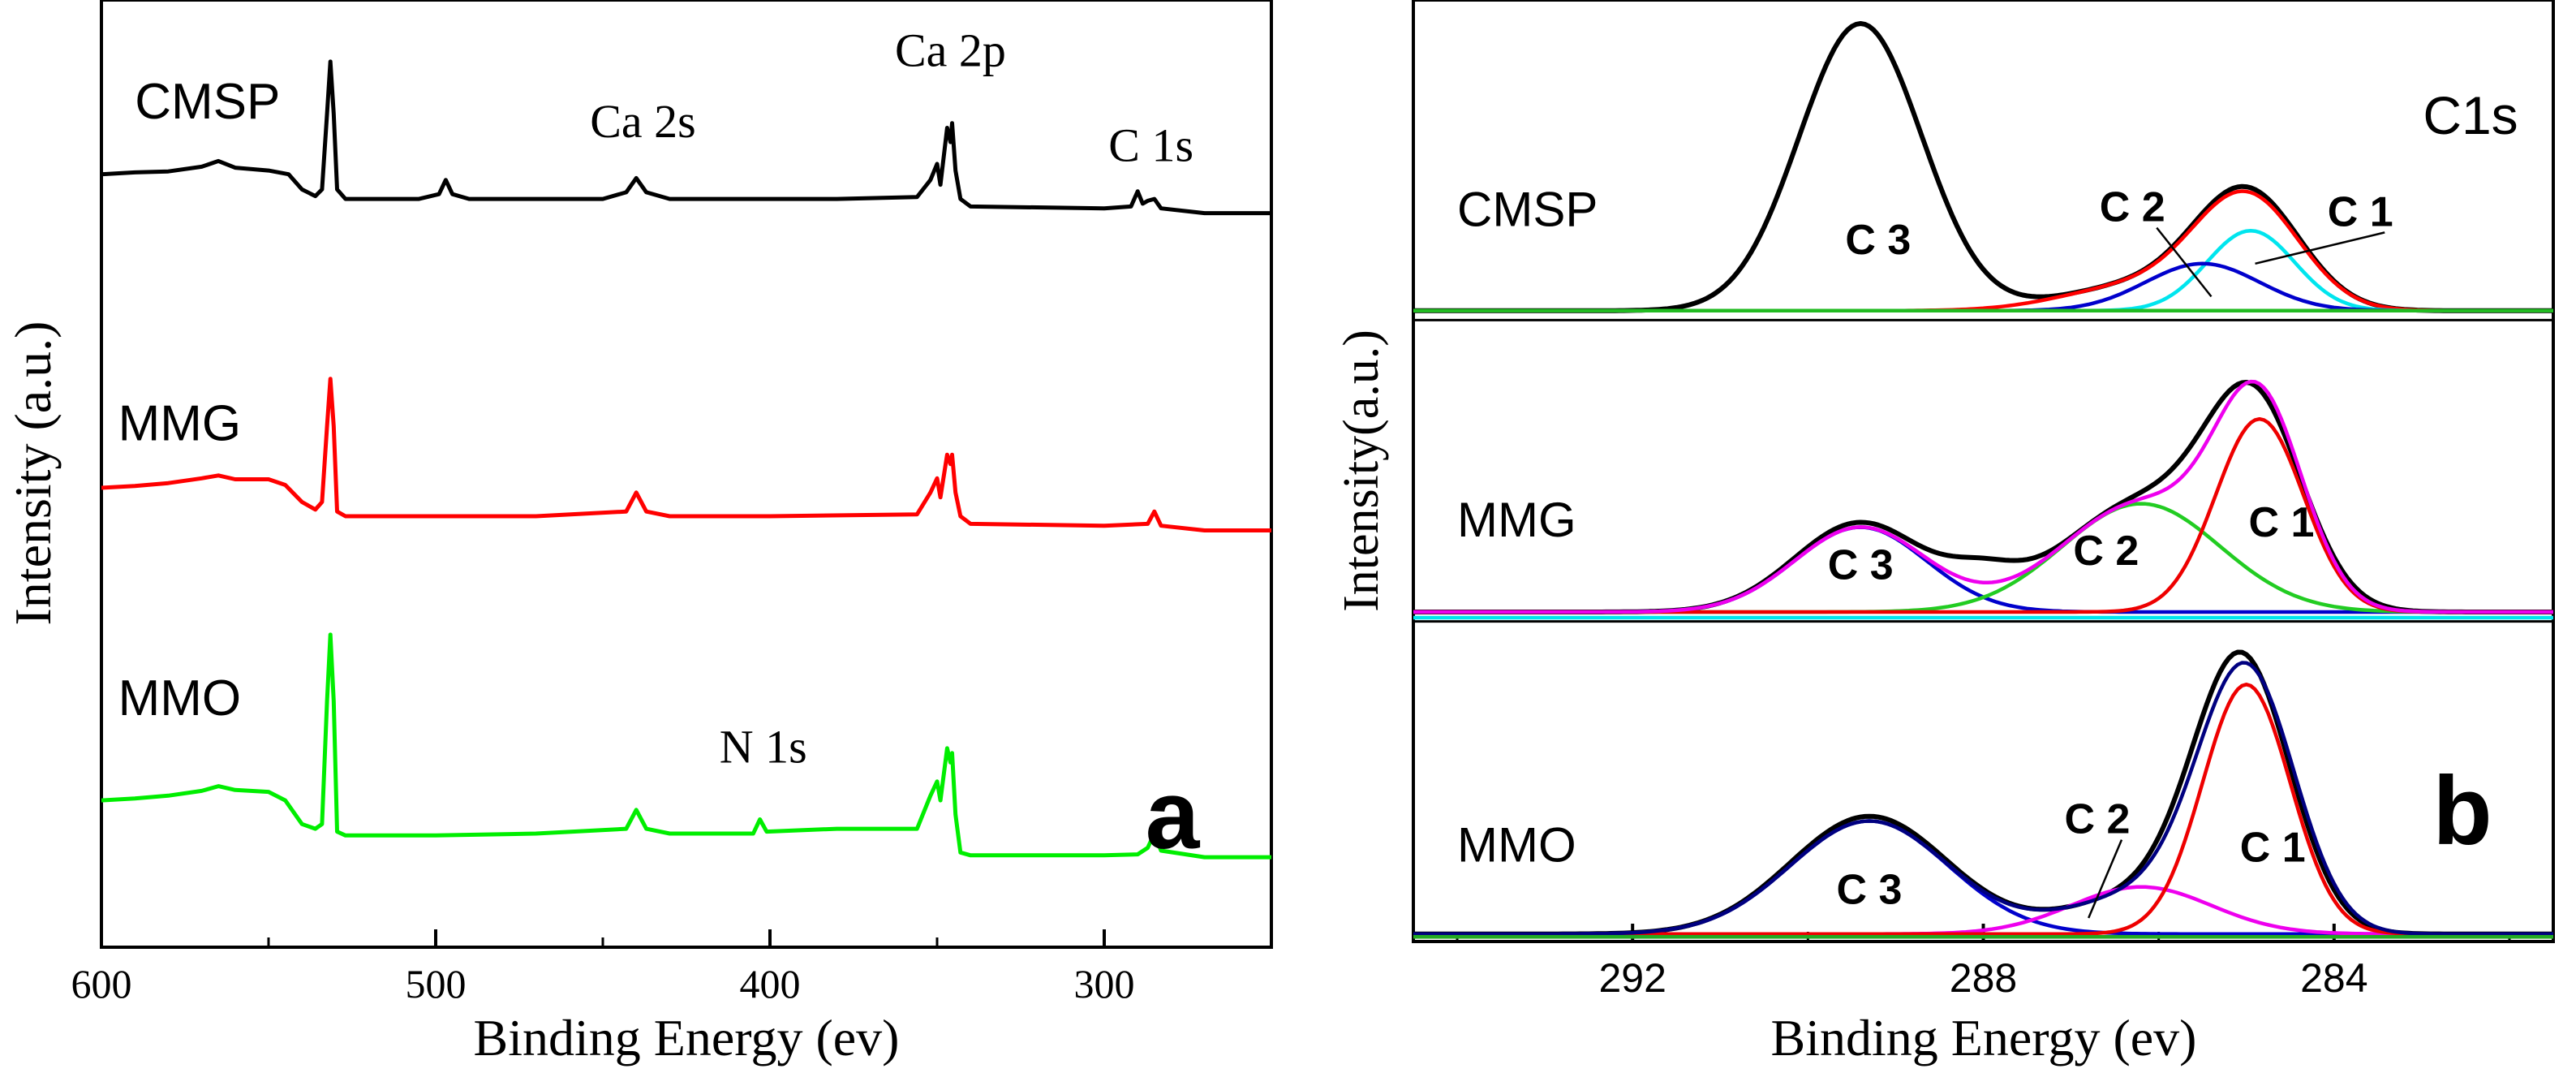 This screenshot has height=1086, width=2576. Describe the element at coordinates (2098, 820) in the screenshot. I see `peak-label-mmo-c-2: C 2` at that location.